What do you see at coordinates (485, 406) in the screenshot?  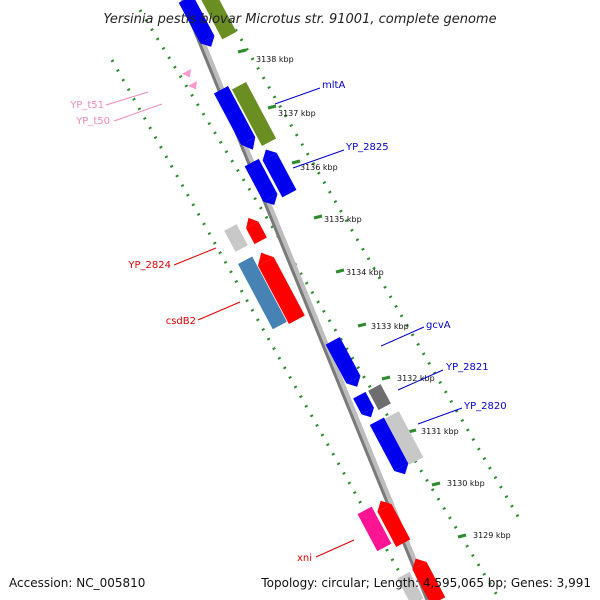 I see `gene-label-YP-2820: YP_2820` at bounding box center [485, 406].